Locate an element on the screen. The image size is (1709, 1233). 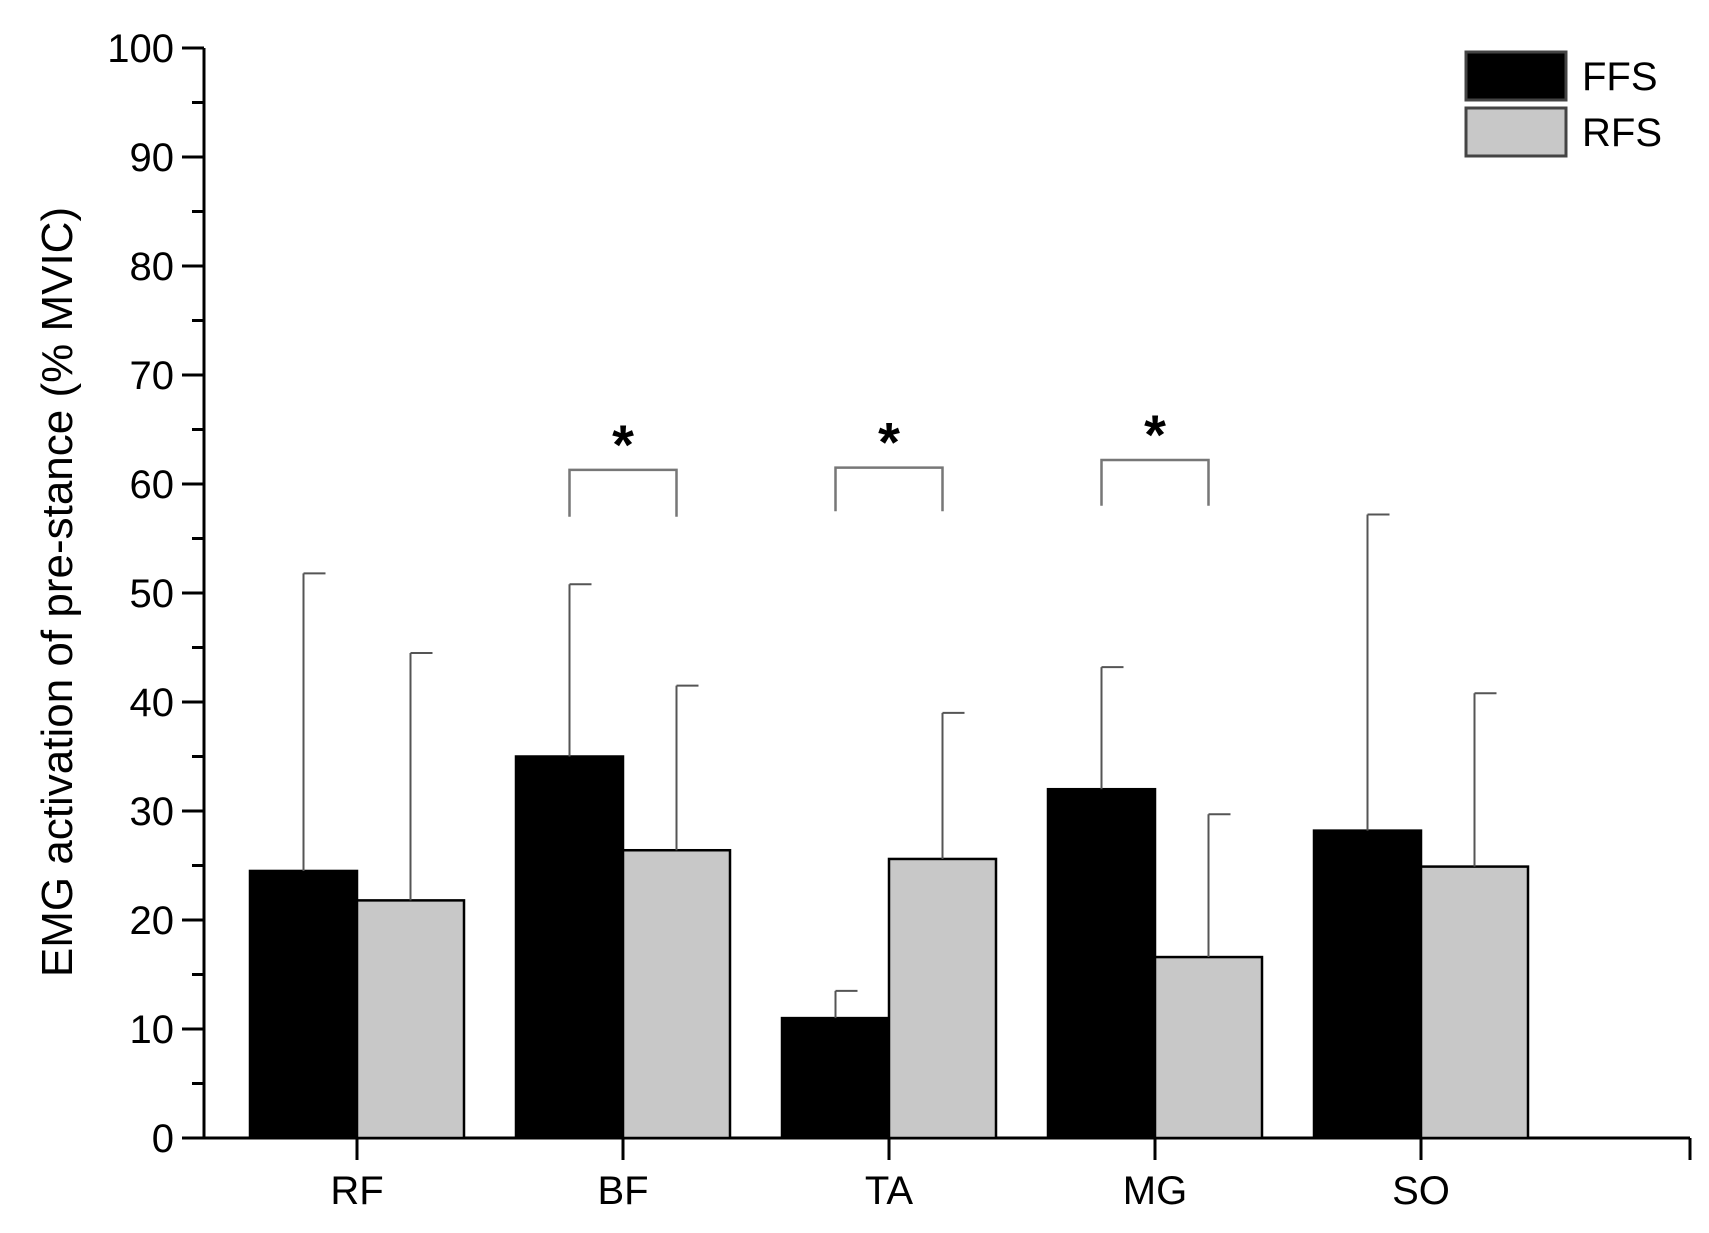
significance-bracket-mg is located at coordinates (1155, 482).